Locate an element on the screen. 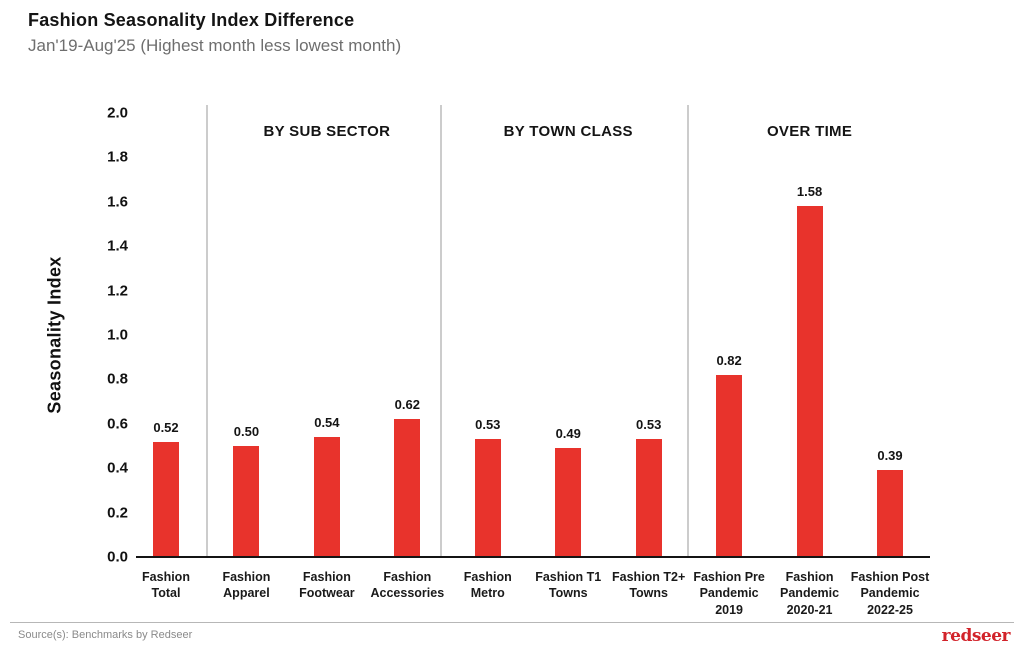 This screenshot has height=655, width=1024. page-title: Fashion Seasonality Index Difference is located at coordinates (191, 20).